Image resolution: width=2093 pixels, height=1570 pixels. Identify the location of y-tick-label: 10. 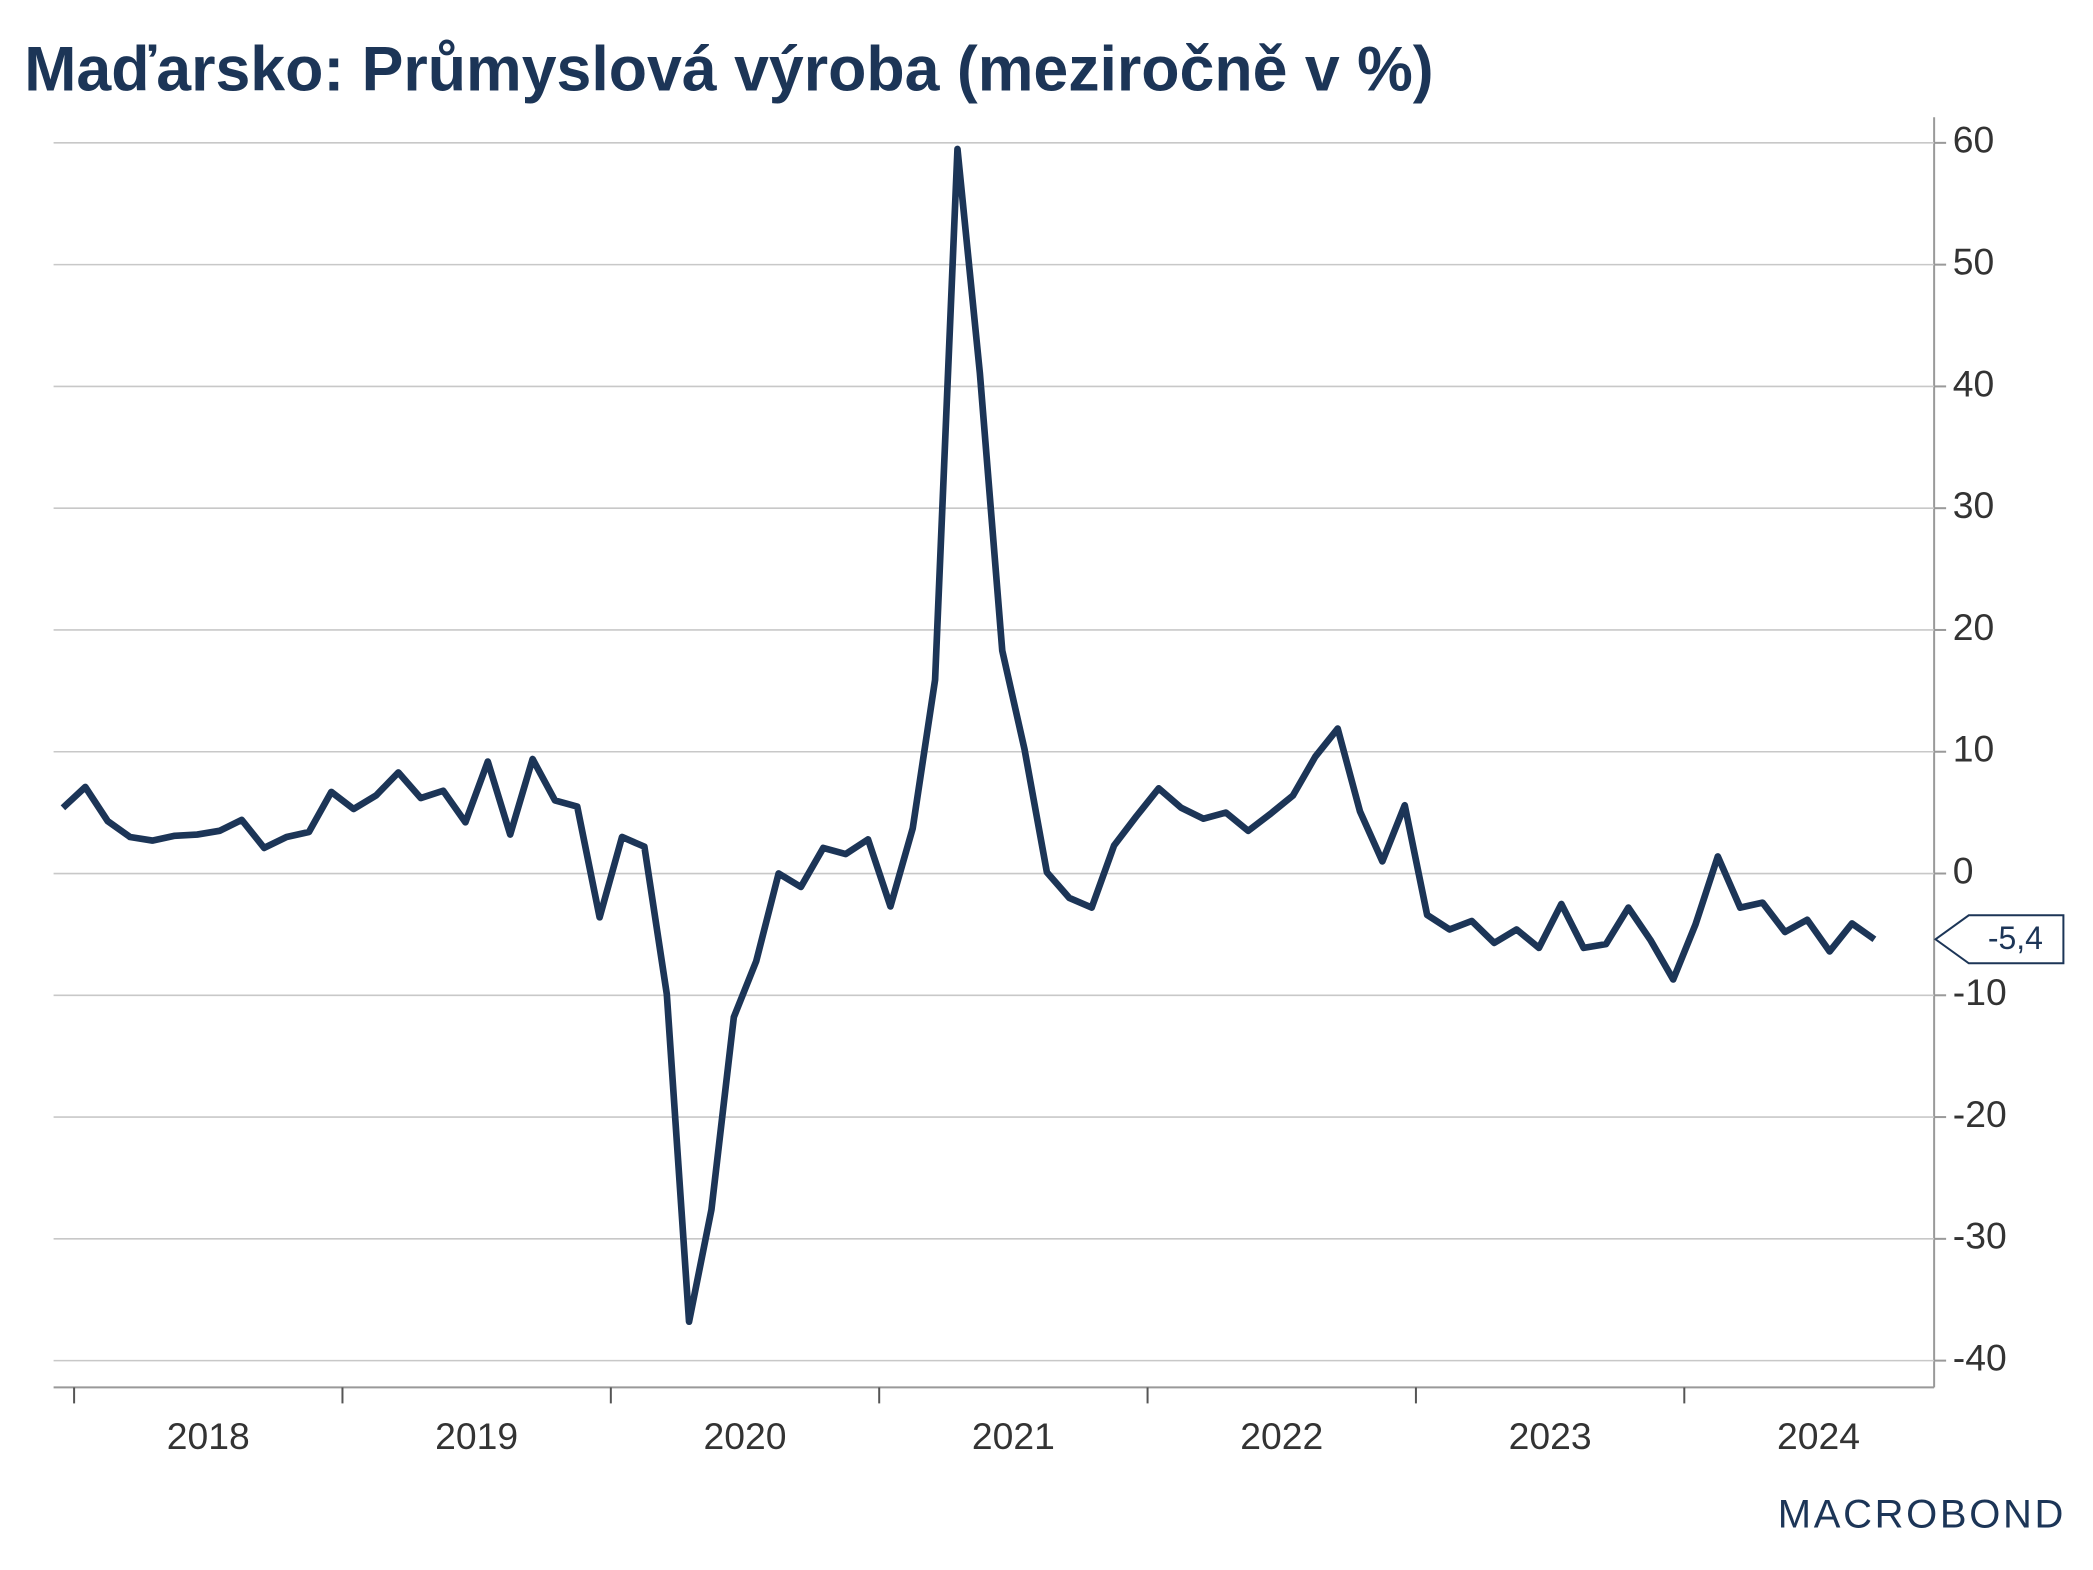
(1974, 749).